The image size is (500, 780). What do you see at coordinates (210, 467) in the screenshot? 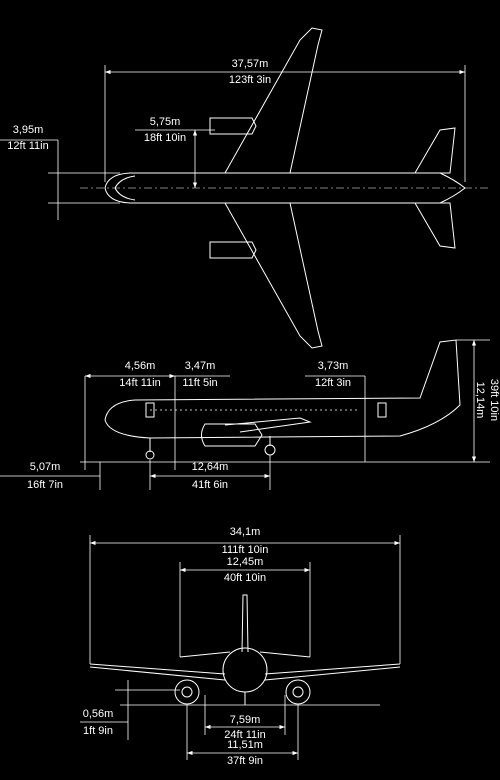
I see `dimension-metric: 12,64m` at bounding box center [210, 467].